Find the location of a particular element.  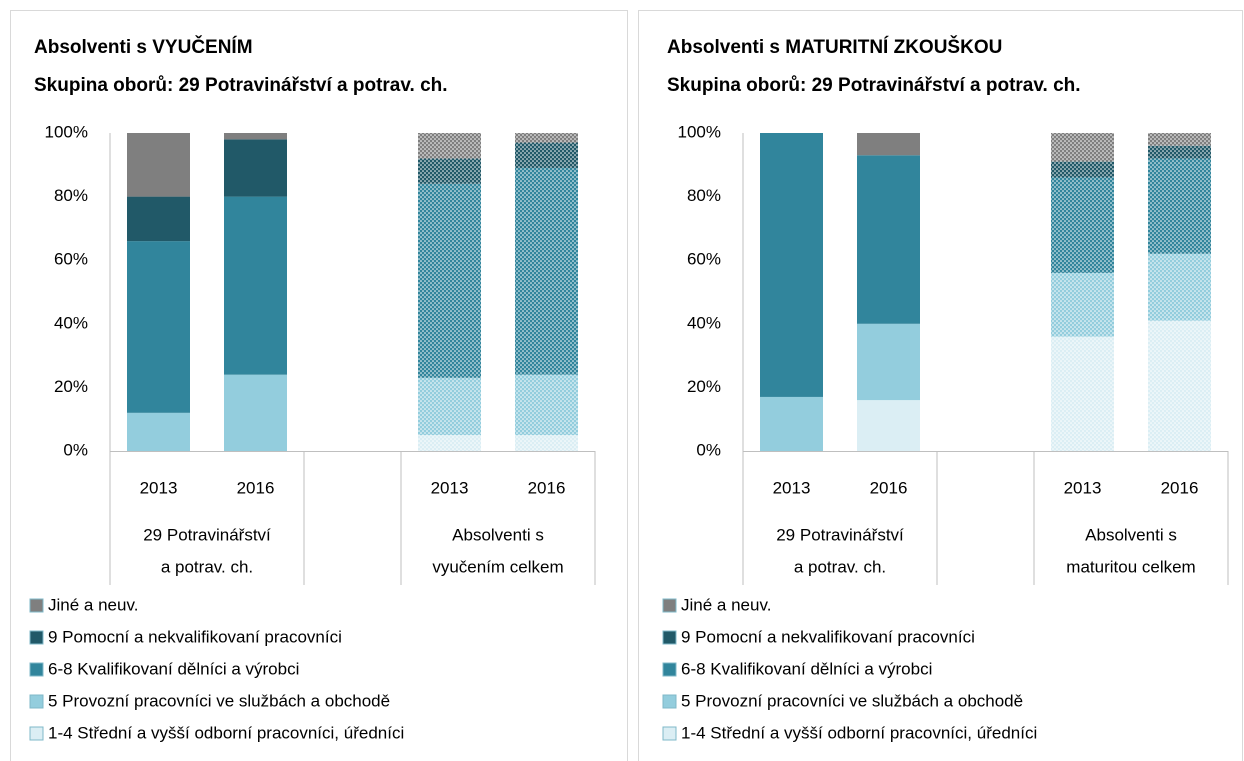

chart-title: Absolventi s VYUČENÍM is located at coordinates (143, 47).